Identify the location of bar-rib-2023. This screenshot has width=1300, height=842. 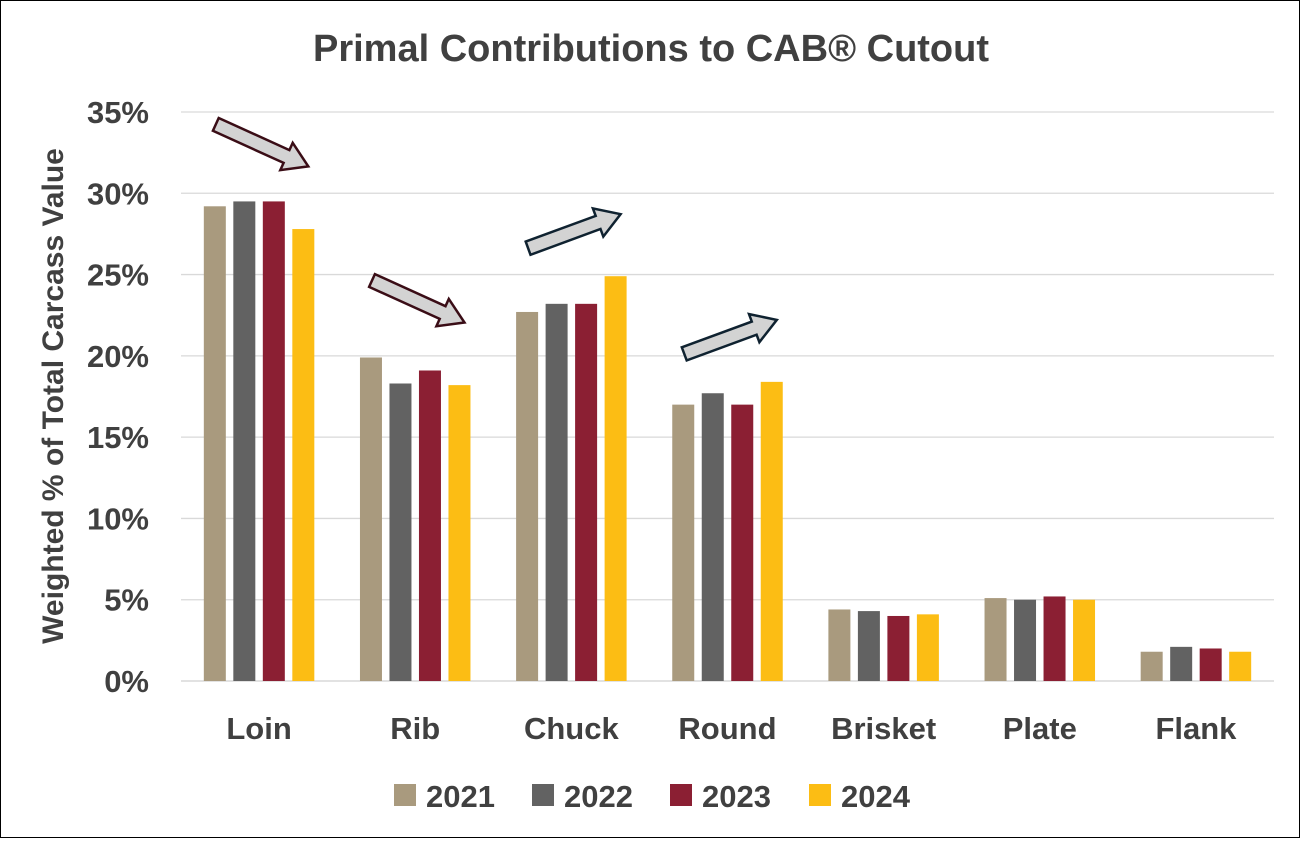
(429, 525).